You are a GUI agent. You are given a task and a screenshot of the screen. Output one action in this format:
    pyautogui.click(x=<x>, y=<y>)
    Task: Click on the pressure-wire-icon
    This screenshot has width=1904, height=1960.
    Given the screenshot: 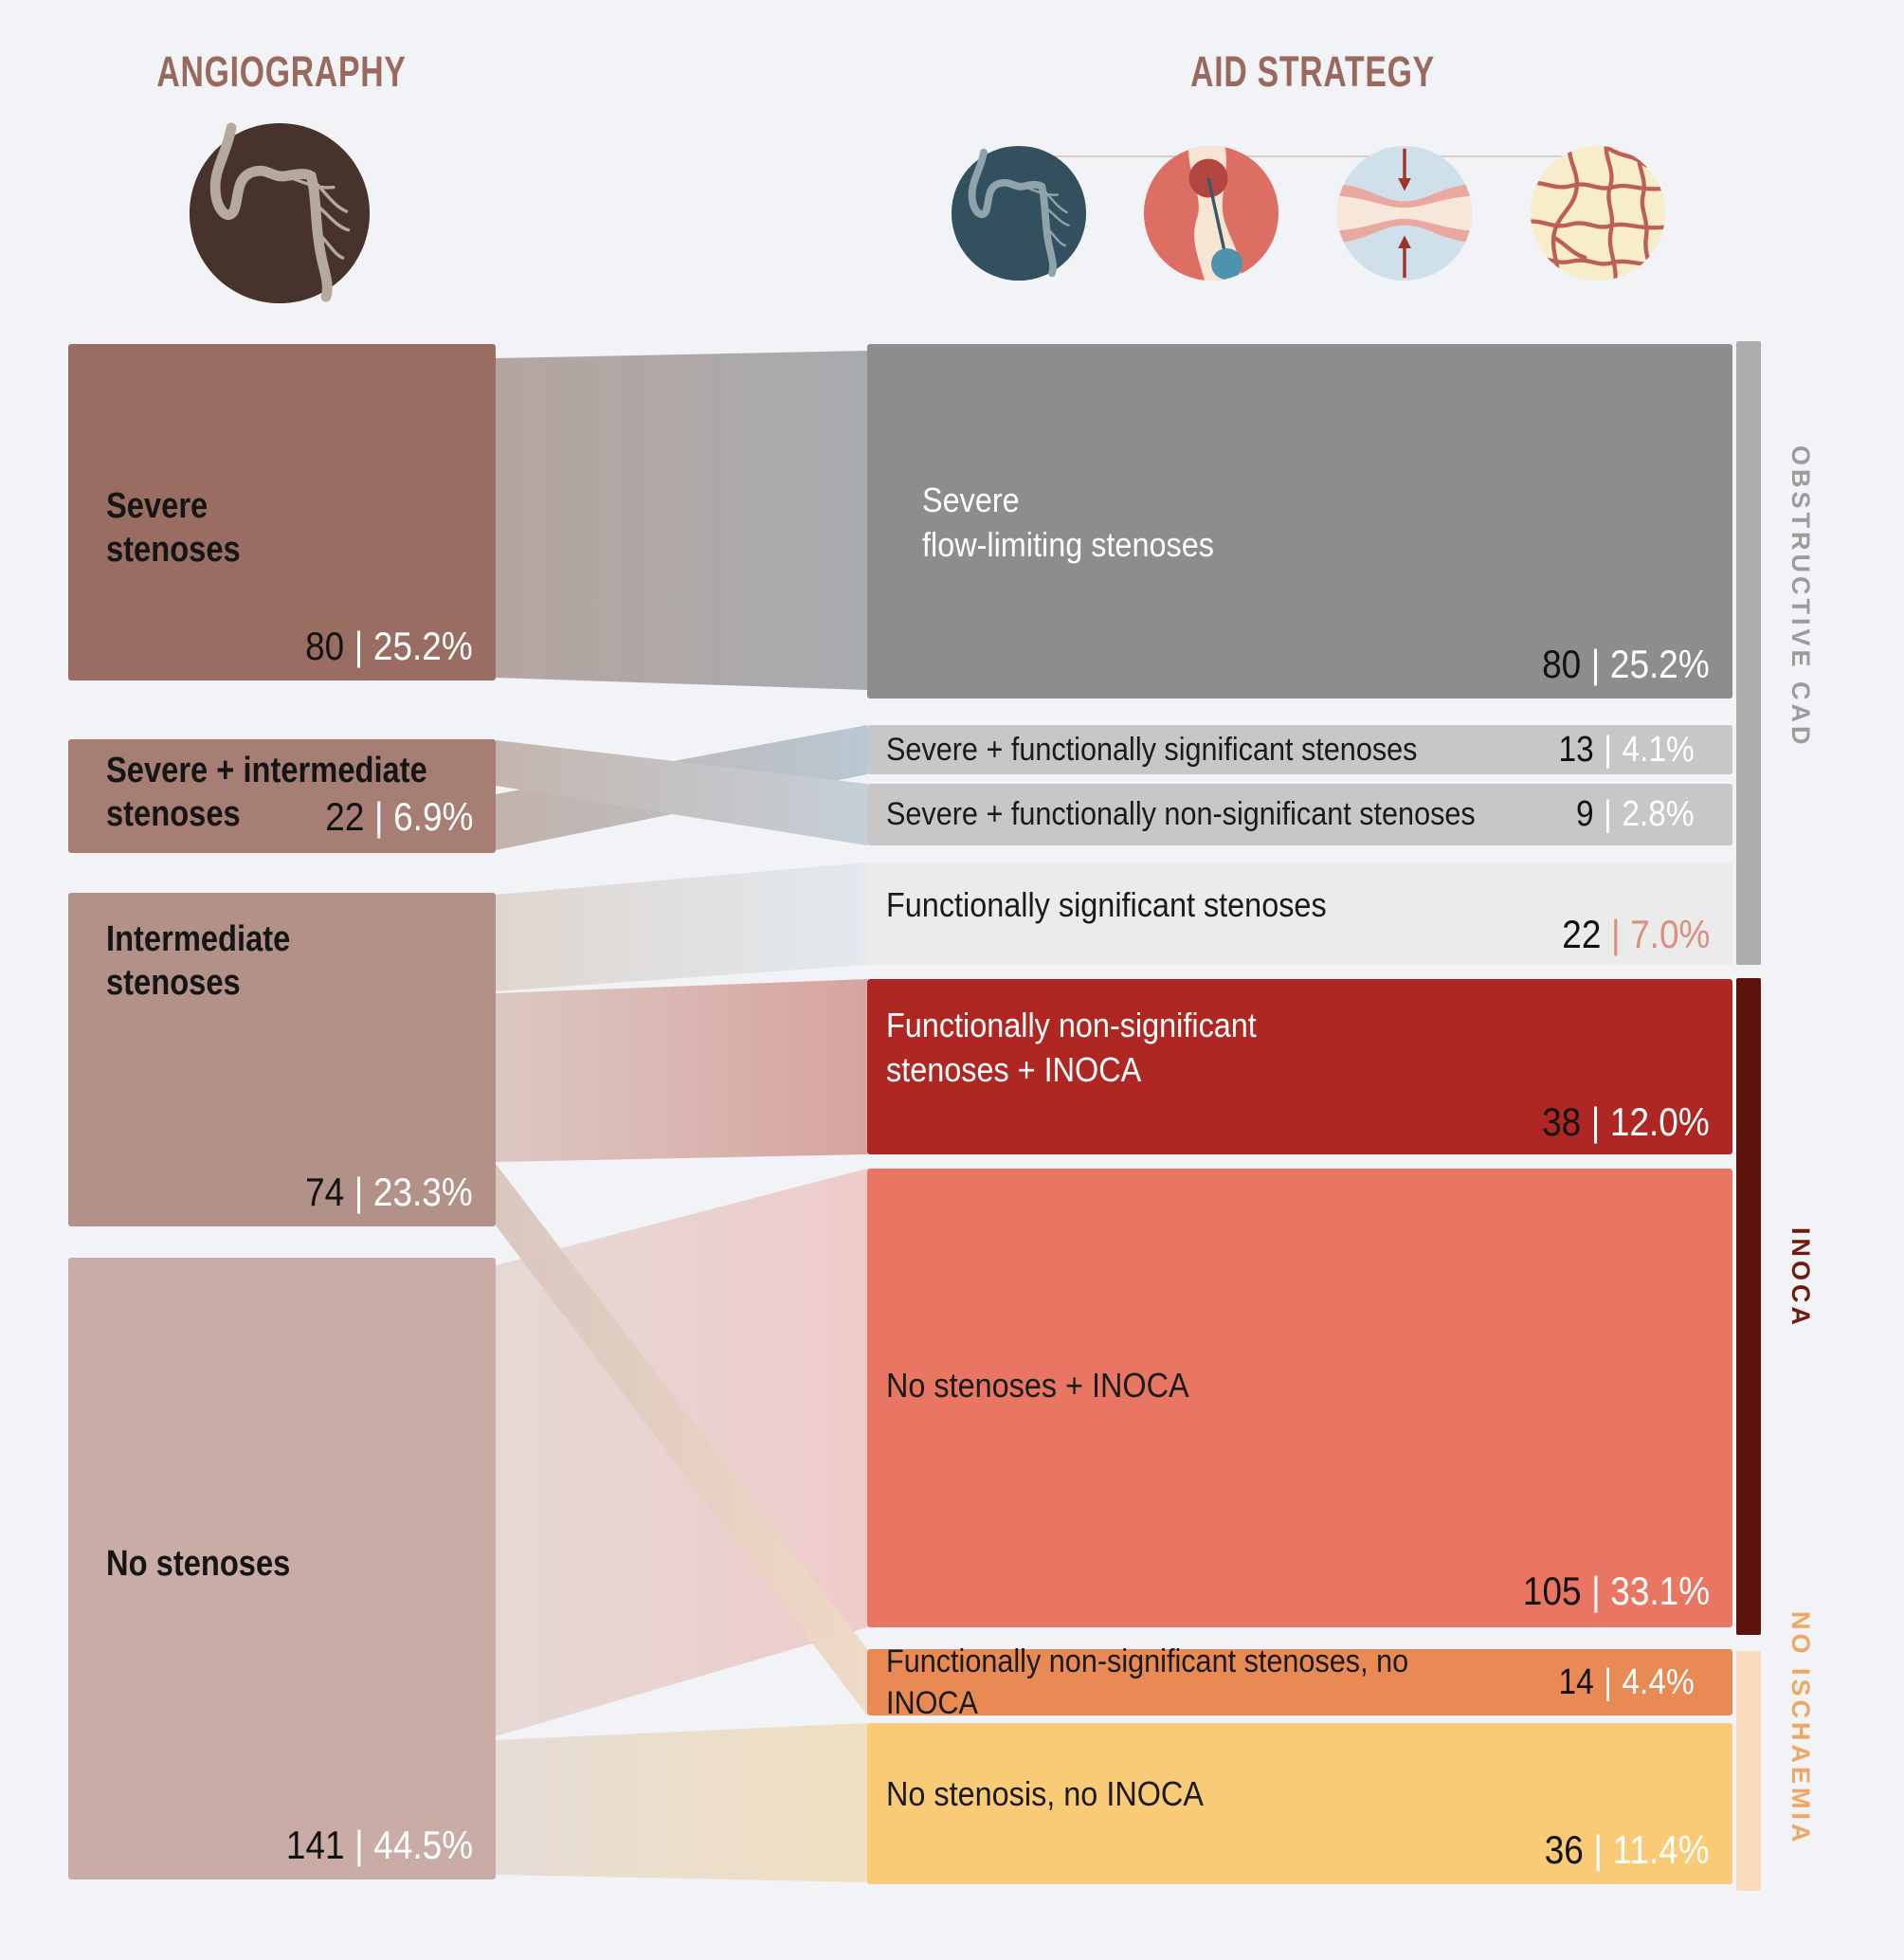 What is the action you would take?
    pyautogui.click(x=1211, y=213)
    